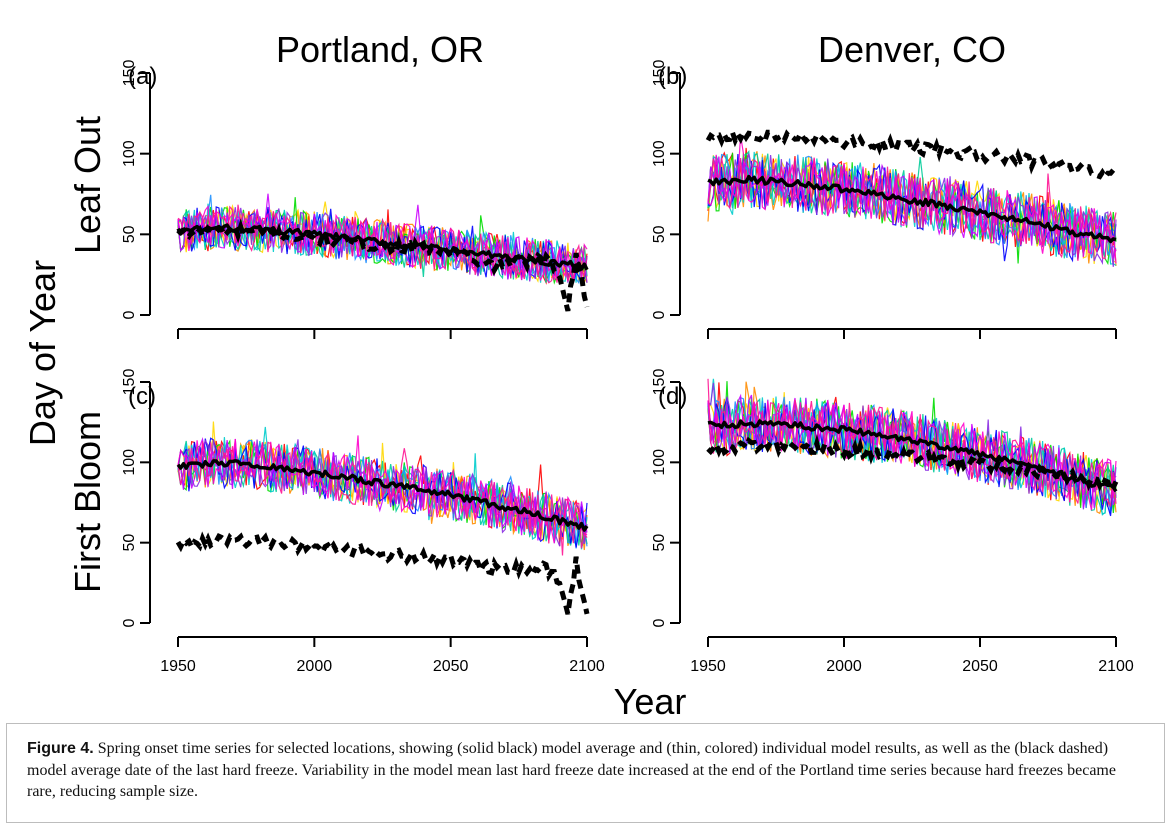 The image size is (1173, 831). I want to click on panel-label: (c), so click(142, 396).